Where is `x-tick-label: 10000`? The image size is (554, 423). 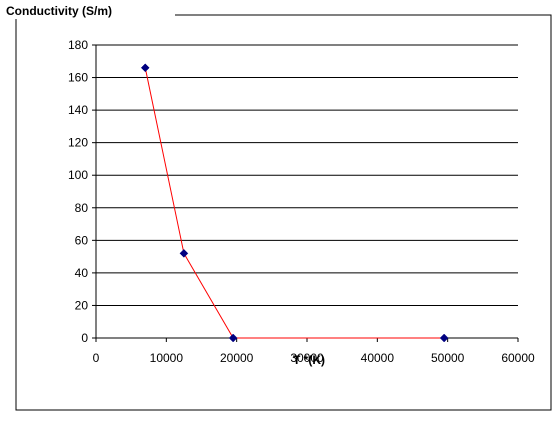
x-tick-label: 10000 is located at coordinates (167, 358).